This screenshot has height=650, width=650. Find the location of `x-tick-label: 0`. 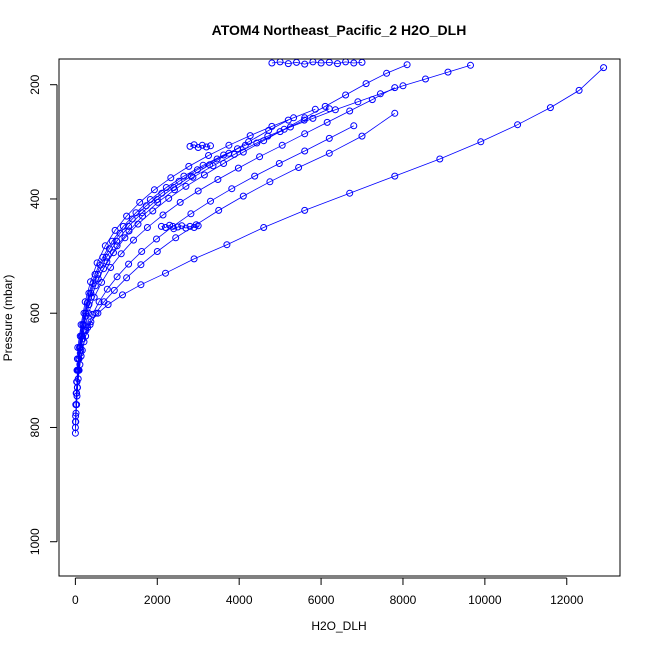

x-tick-label: 0 is located at coordinates (75, 600).